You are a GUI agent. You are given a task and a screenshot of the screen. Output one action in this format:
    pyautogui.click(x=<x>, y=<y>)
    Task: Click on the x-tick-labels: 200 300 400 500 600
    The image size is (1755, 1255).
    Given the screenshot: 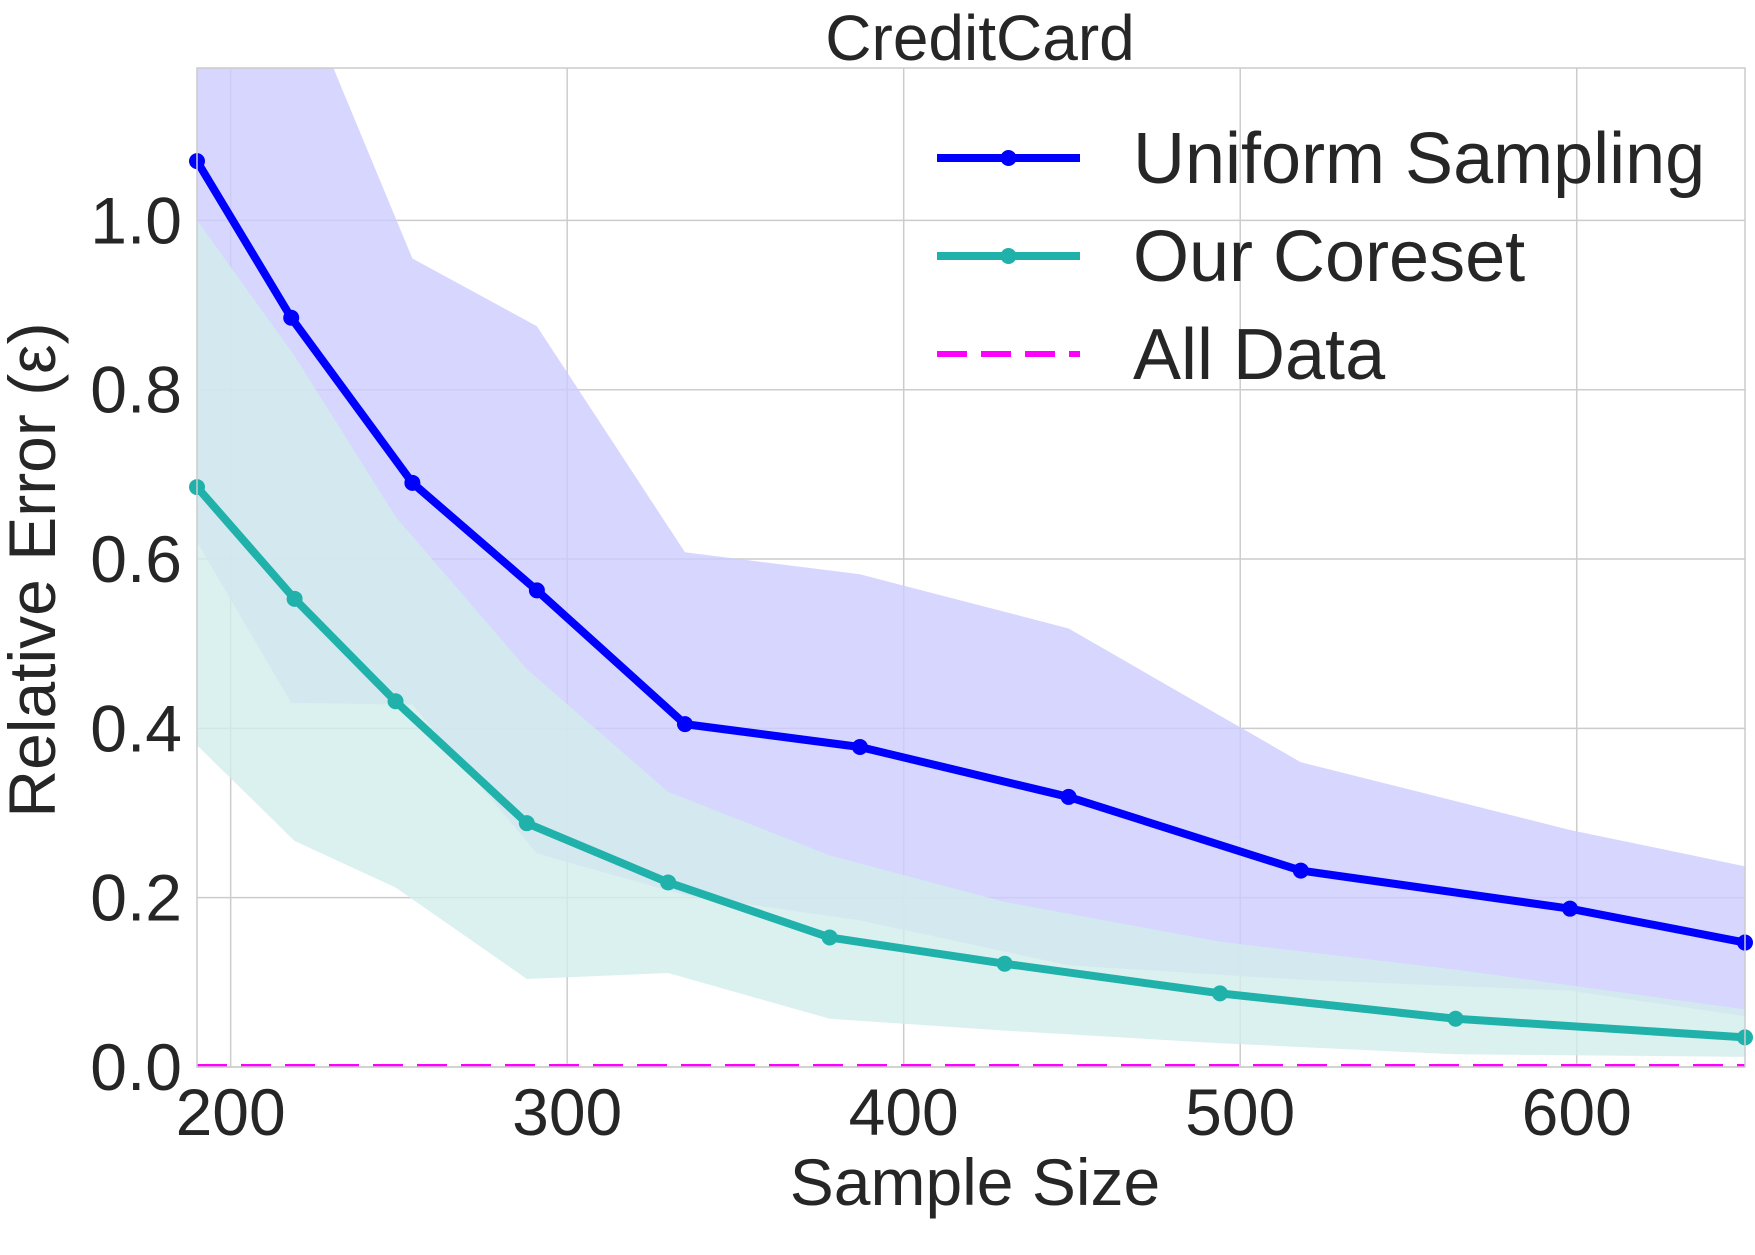 What is the action you would take?
    pyautogui.click(x=904, y=1112)
    